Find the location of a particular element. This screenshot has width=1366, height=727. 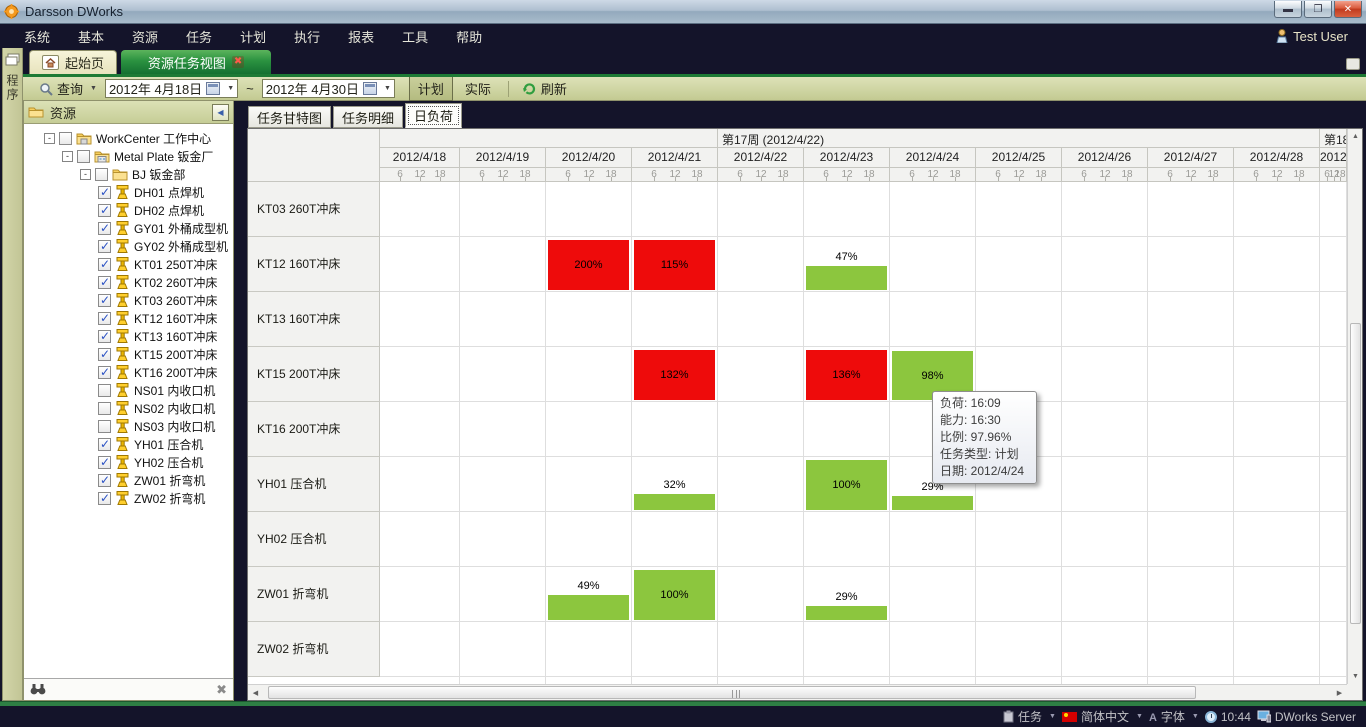

tree-node: KT03 260T冲床 is located at coordinates (128, 300).